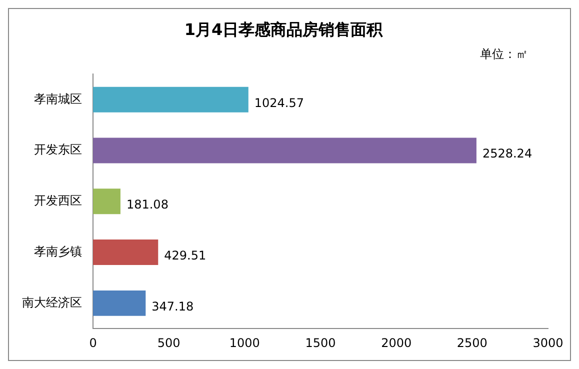 This screenshot has width=579, height=369. I want to click on x-tick-label: 1000, so click(244, 343).